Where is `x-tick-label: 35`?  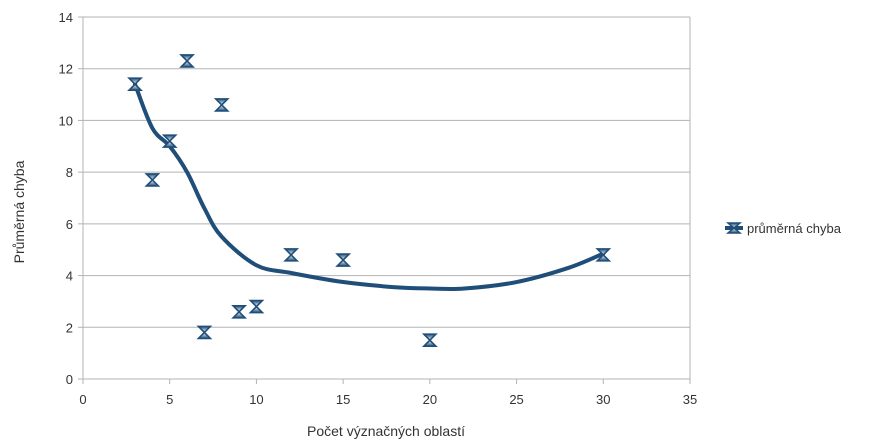 x-tick-label: 35 is located at coordinates (690, 399).